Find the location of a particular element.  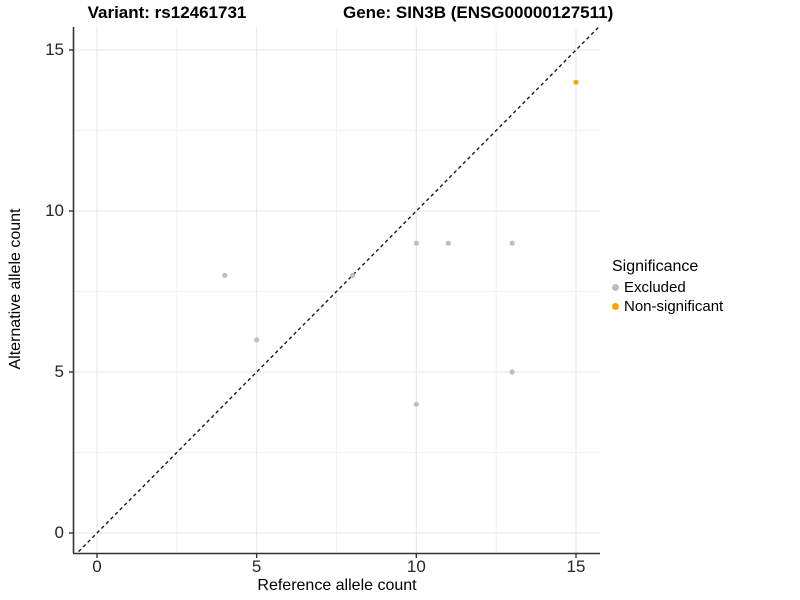

legend: Significance Excluded Non-significant is located at coordinates (667, 286).